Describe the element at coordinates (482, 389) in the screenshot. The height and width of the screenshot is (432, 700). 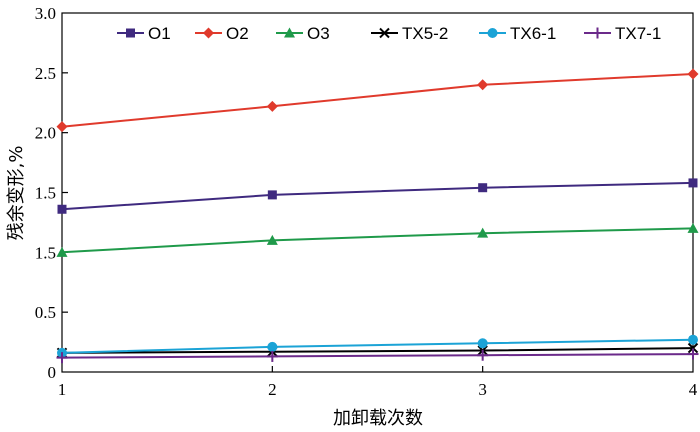
I see `x-tick-label: 3` at that location.